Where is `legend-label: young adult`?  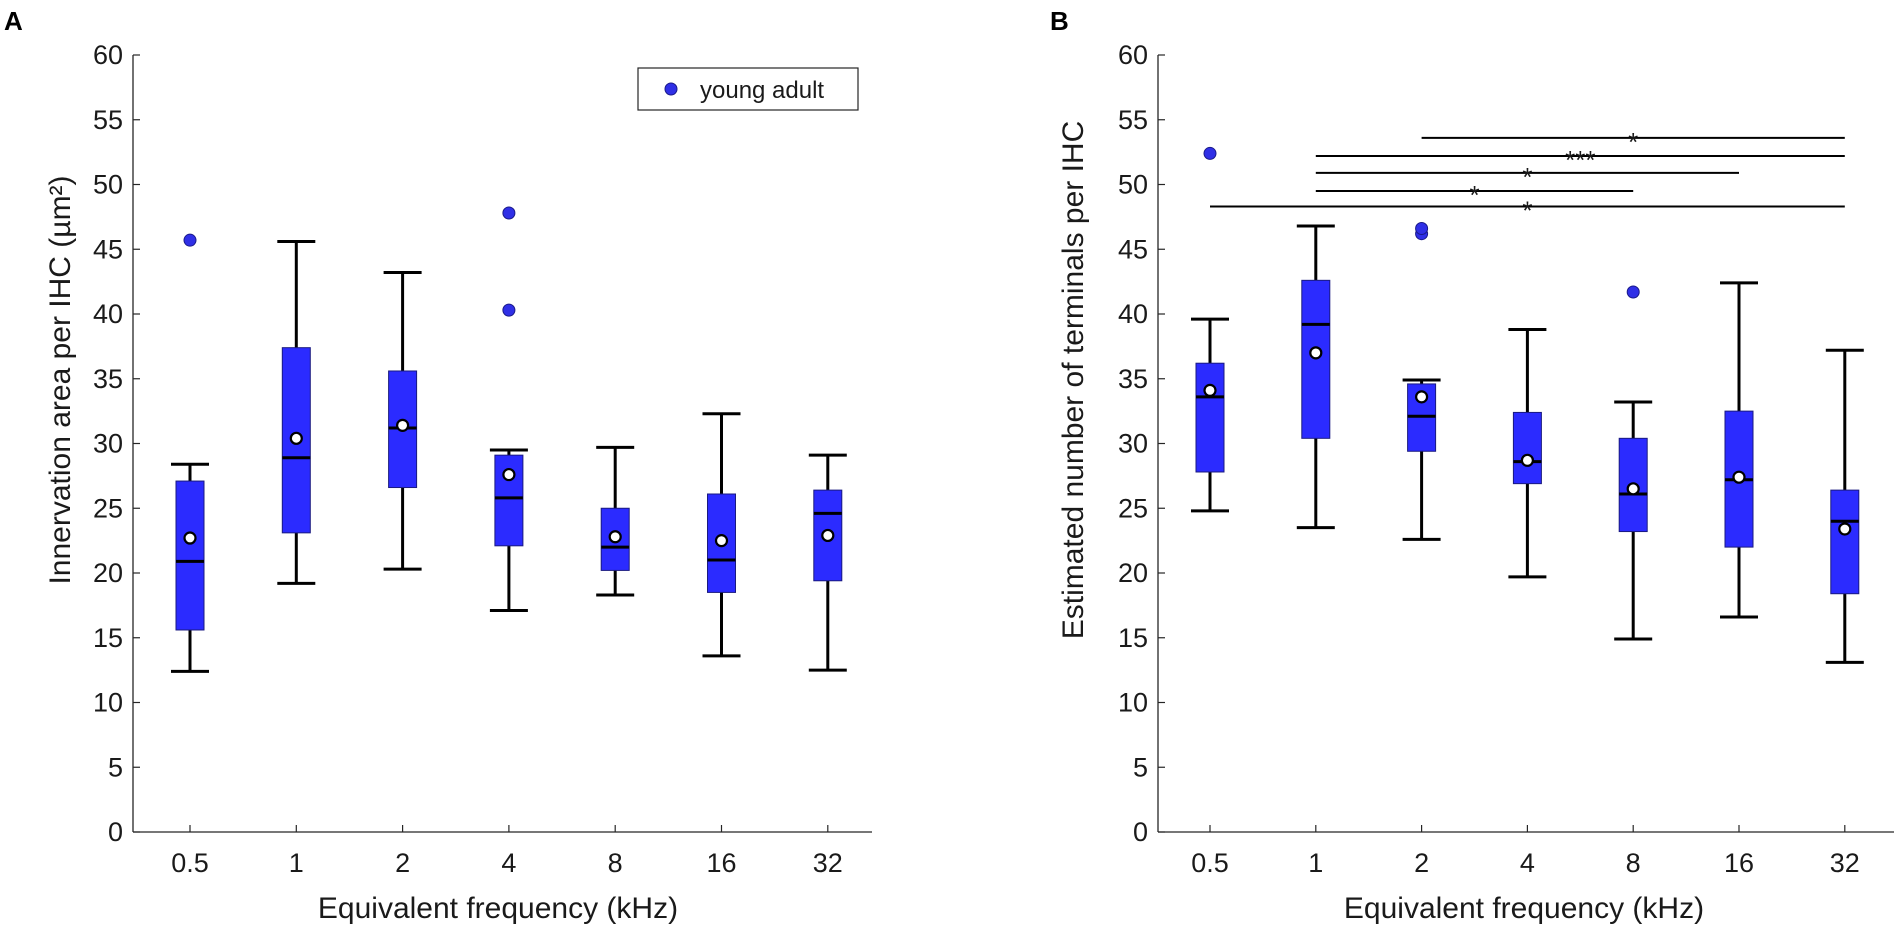 legend-label: young adult is located at coordinates (762, 90).